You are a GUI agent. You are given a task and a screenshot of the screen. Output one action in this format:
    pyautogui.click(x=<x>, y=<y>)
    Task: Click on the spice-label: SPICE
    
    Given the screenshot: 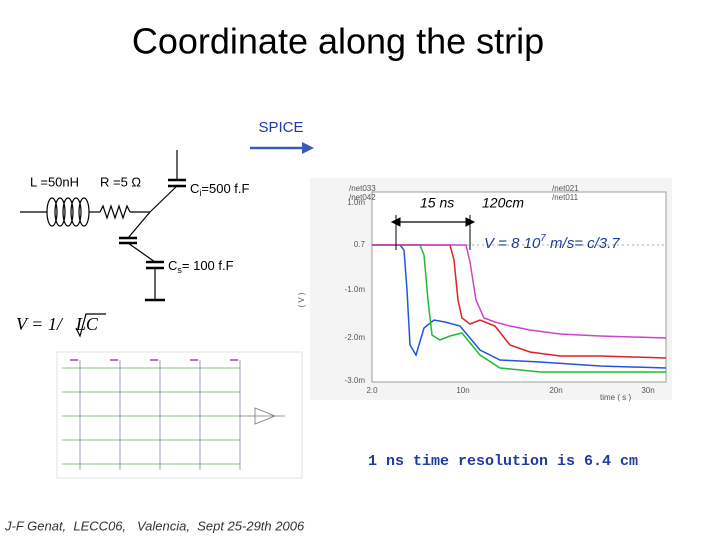 What is the action you would take?
    pyautogui.click(x=280, y=127)
    